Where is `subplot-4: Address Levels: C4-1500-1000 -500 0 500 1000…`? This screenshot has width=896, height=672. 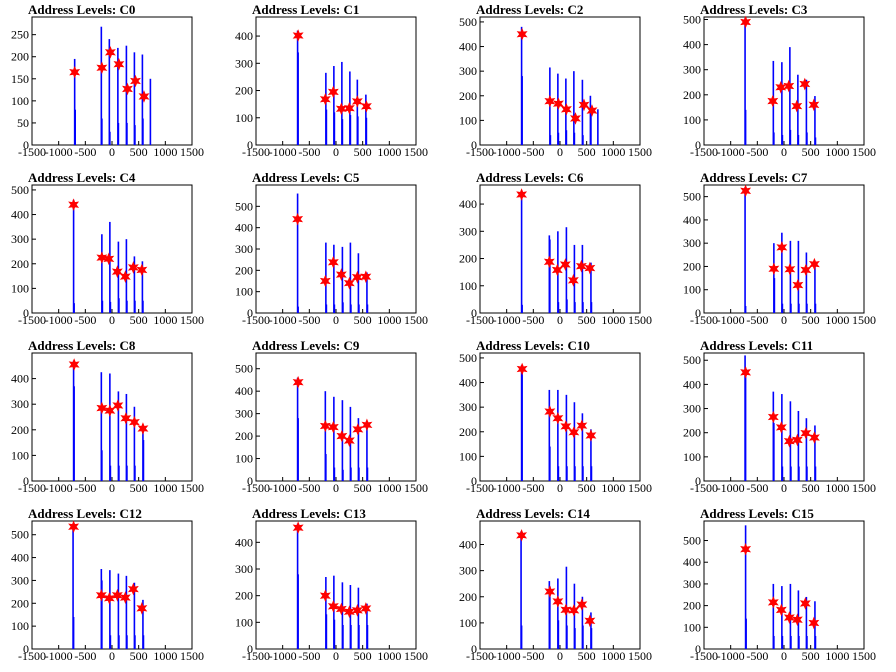 subplot-4: Address Levels: C4-1500-1000 -500 0 500 1000… is located at coordinates (107, 248).